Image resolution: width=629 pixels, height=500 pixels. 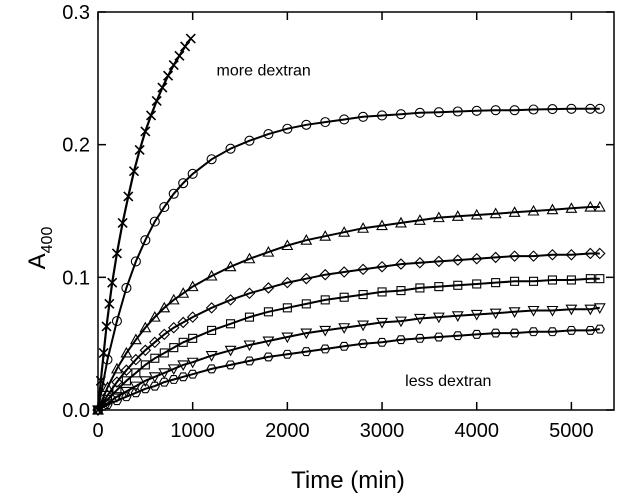 What do you see at coordinates (97, 431) in the screenshot?
I see `x-tick-label: 0` at bounding box center [97, 431].